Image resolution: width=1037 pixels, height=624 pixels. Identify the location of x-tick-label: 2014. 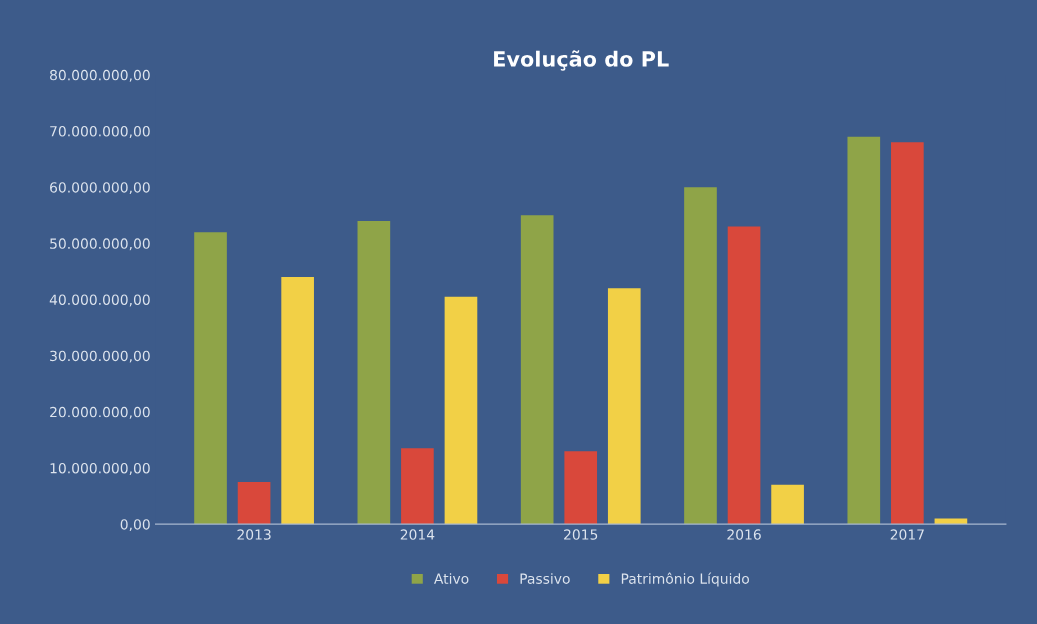
(417, 534).